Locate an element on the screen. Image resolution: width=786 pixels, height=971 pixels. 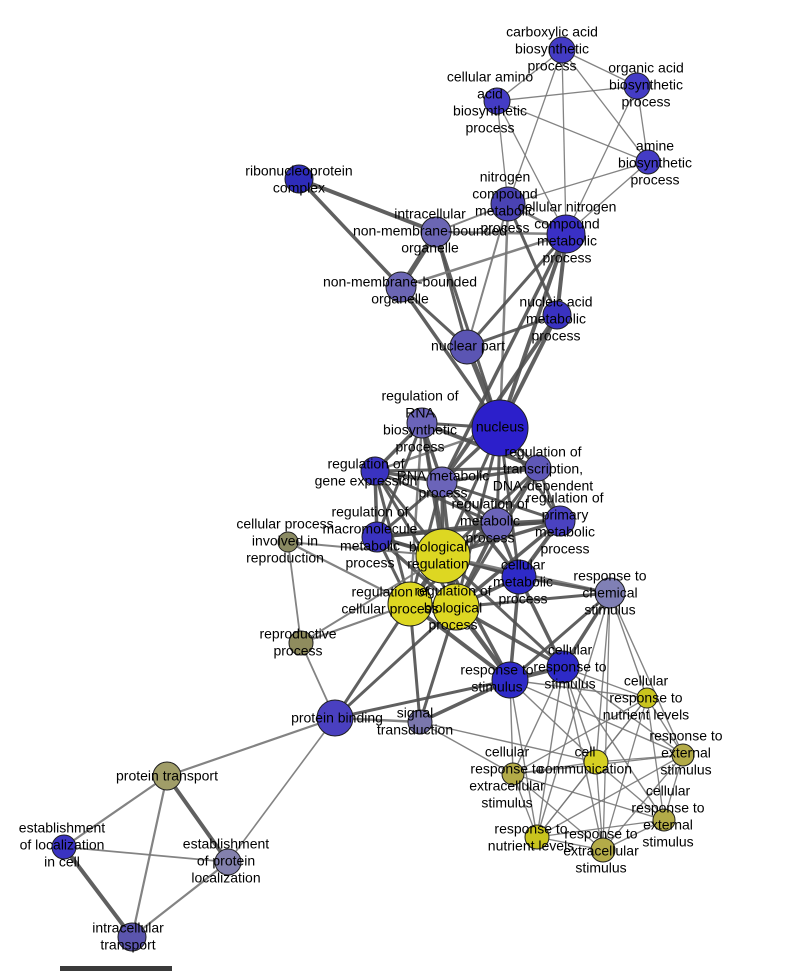
edge-rge-rcp is located at coordinates (392, 537).